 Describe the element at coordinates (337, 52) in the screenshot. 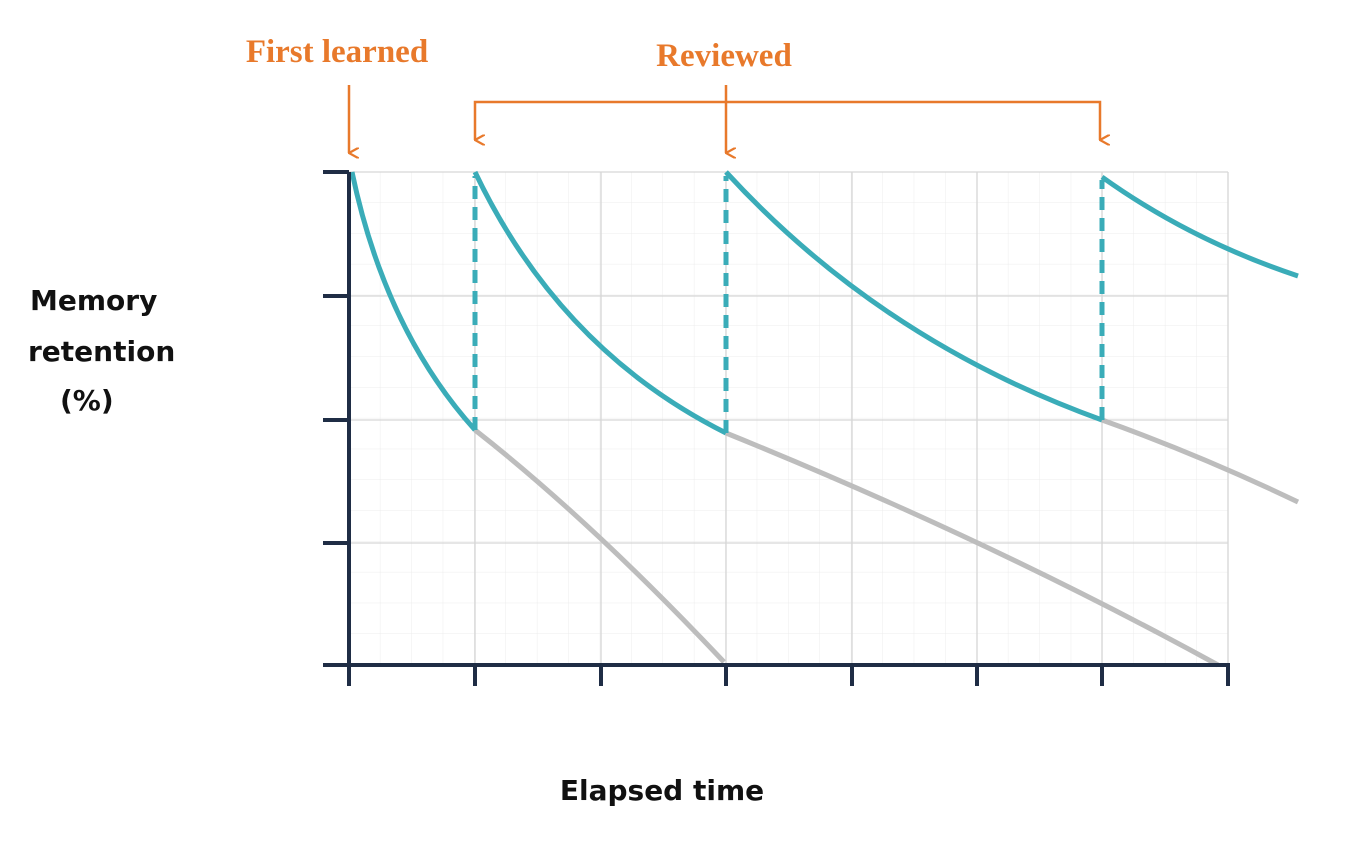

I see `first-learned-label: First learned` at that location.